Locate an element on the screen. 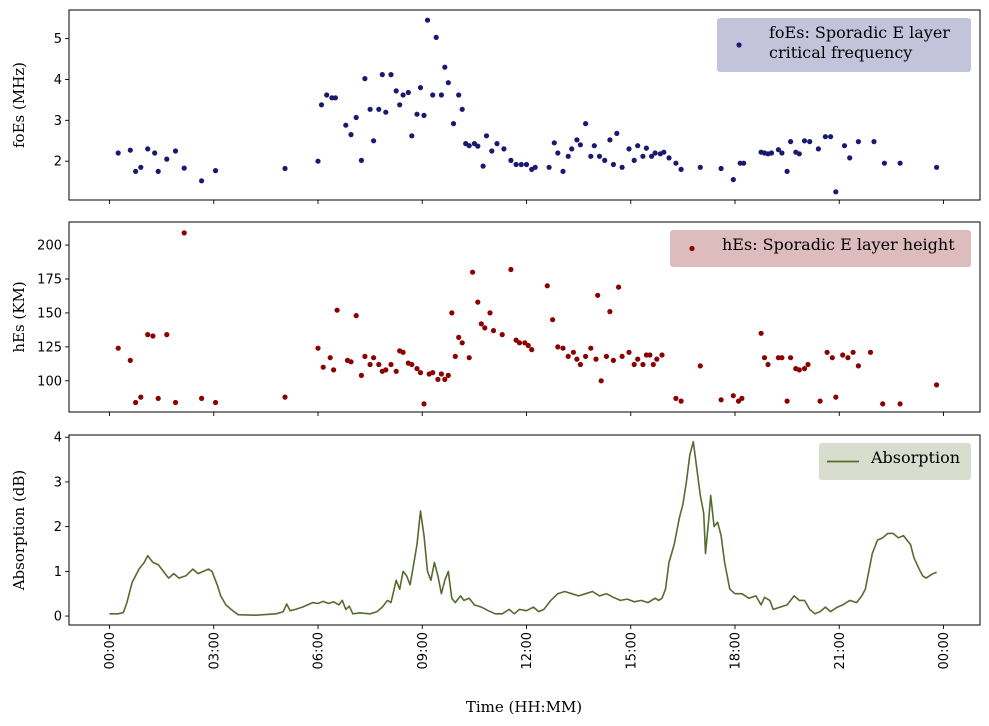 Image resolution: width=989 pixels, height=726 pixels. y-tick-label: 4 is located at coordinates (58, 438).